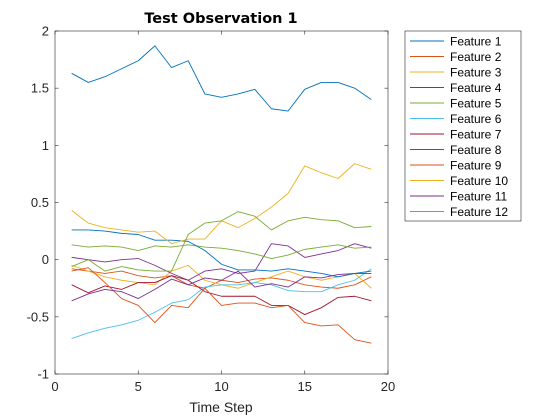 The height and width of the screenshot is (420, 560). I want to click on legend-label-feature-7: Feature 7, so click(476, 134).